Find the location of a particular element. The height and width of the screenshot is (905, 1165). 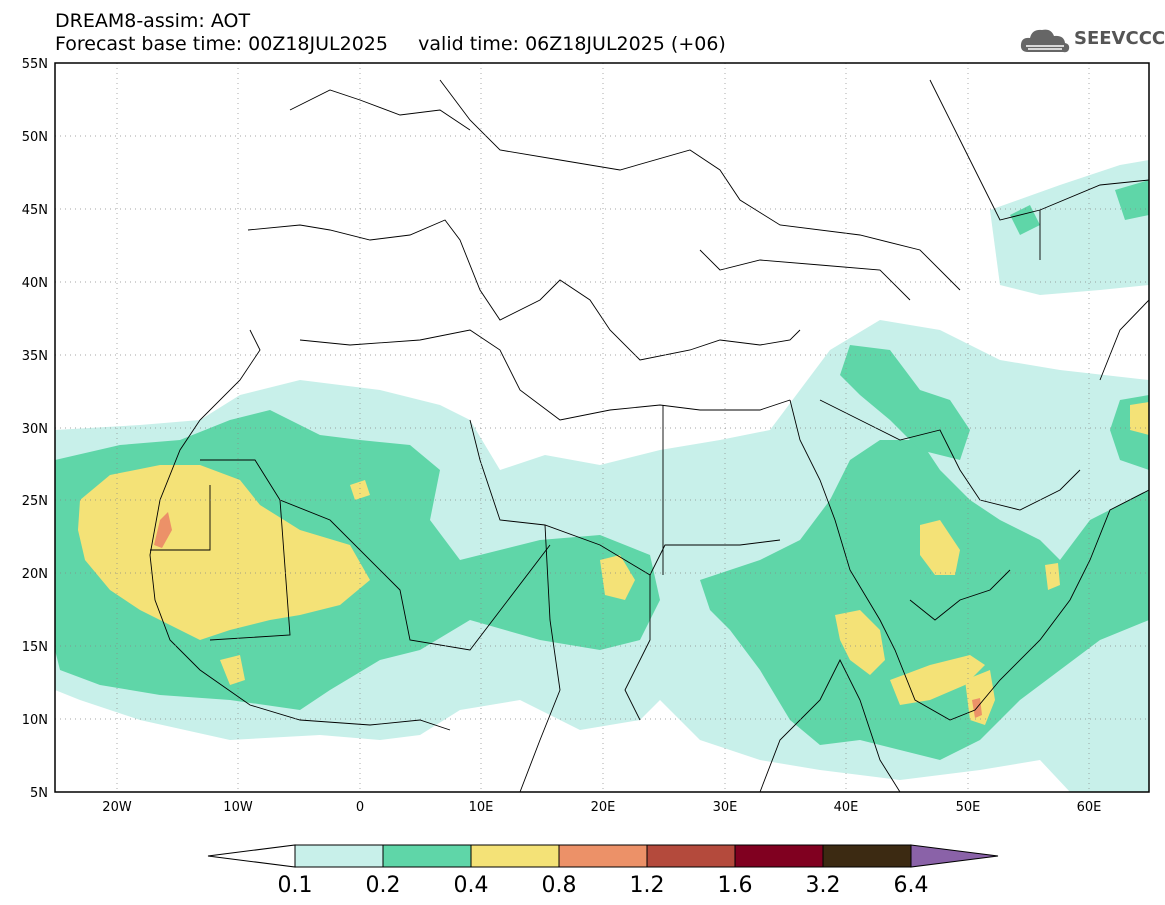

lat-label: 25N is located at coordinates (35, 501).